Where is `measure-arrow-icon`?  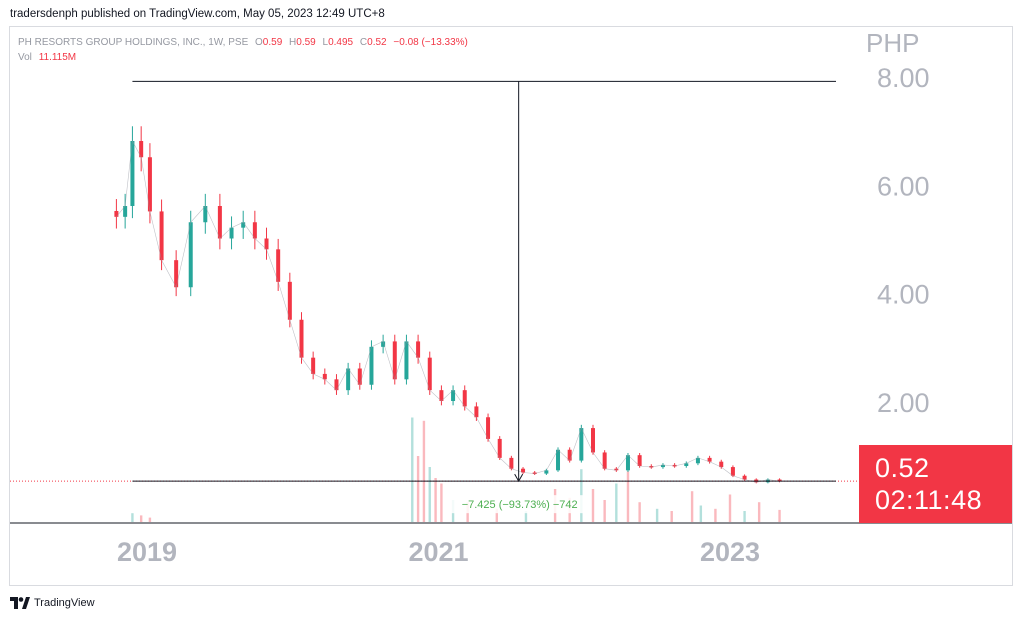 measure-arrow-icon is located at coordinates (519, 478).